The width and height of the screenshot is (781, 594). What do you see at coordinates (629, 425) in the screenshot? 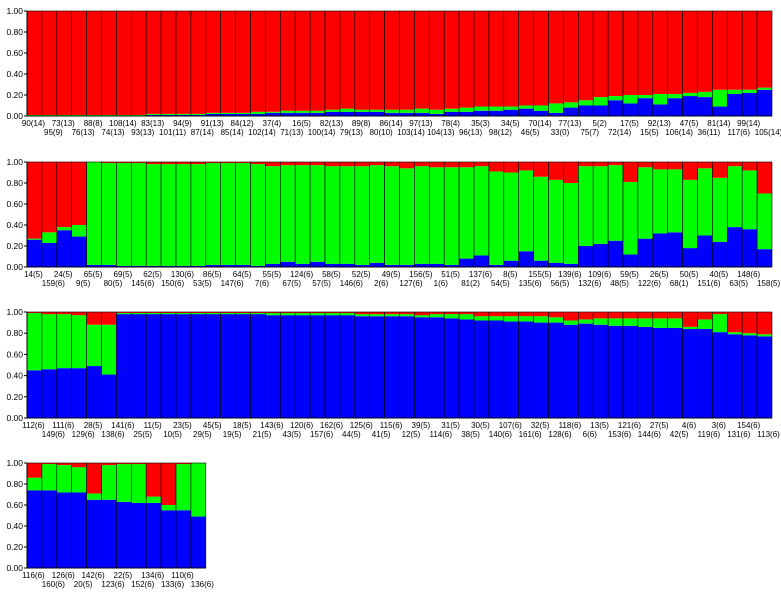
I see `category-label: 121(6)` at bounding box center [629, 425].